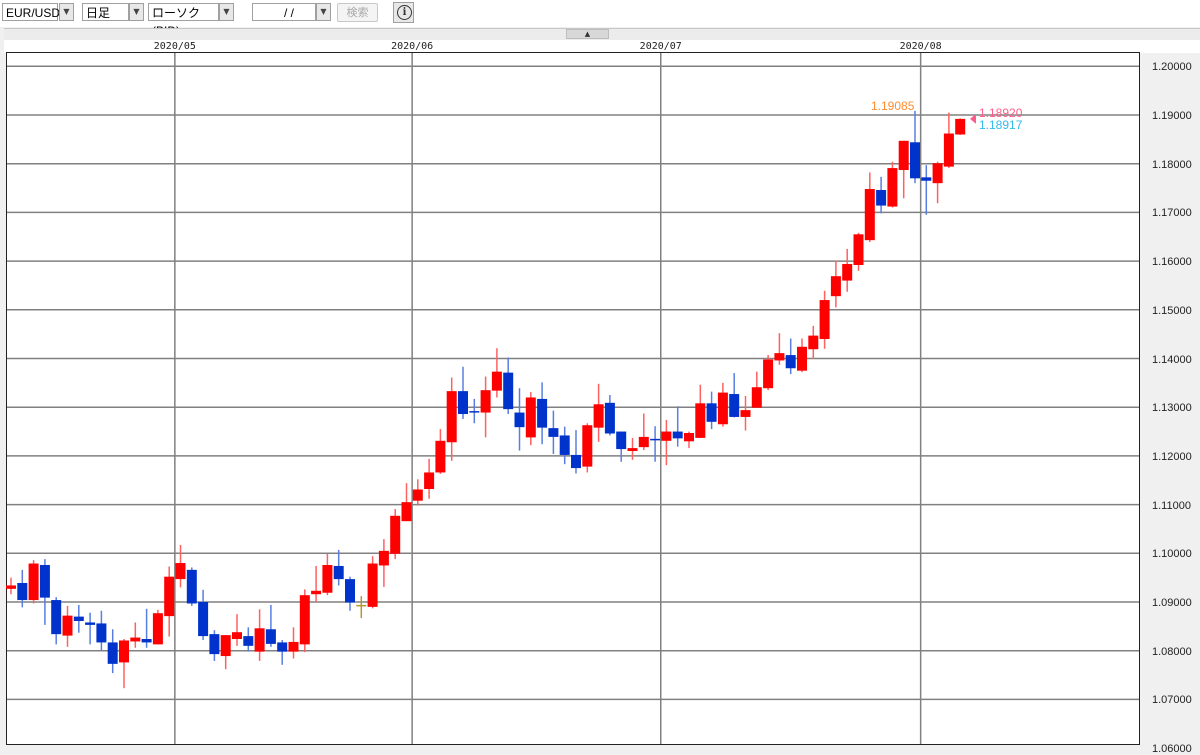  What do you see at coordinates (1172, 310) in the screenshot?
I see `y-tick-label: 1.15000` at bounding box center [1172, 310].